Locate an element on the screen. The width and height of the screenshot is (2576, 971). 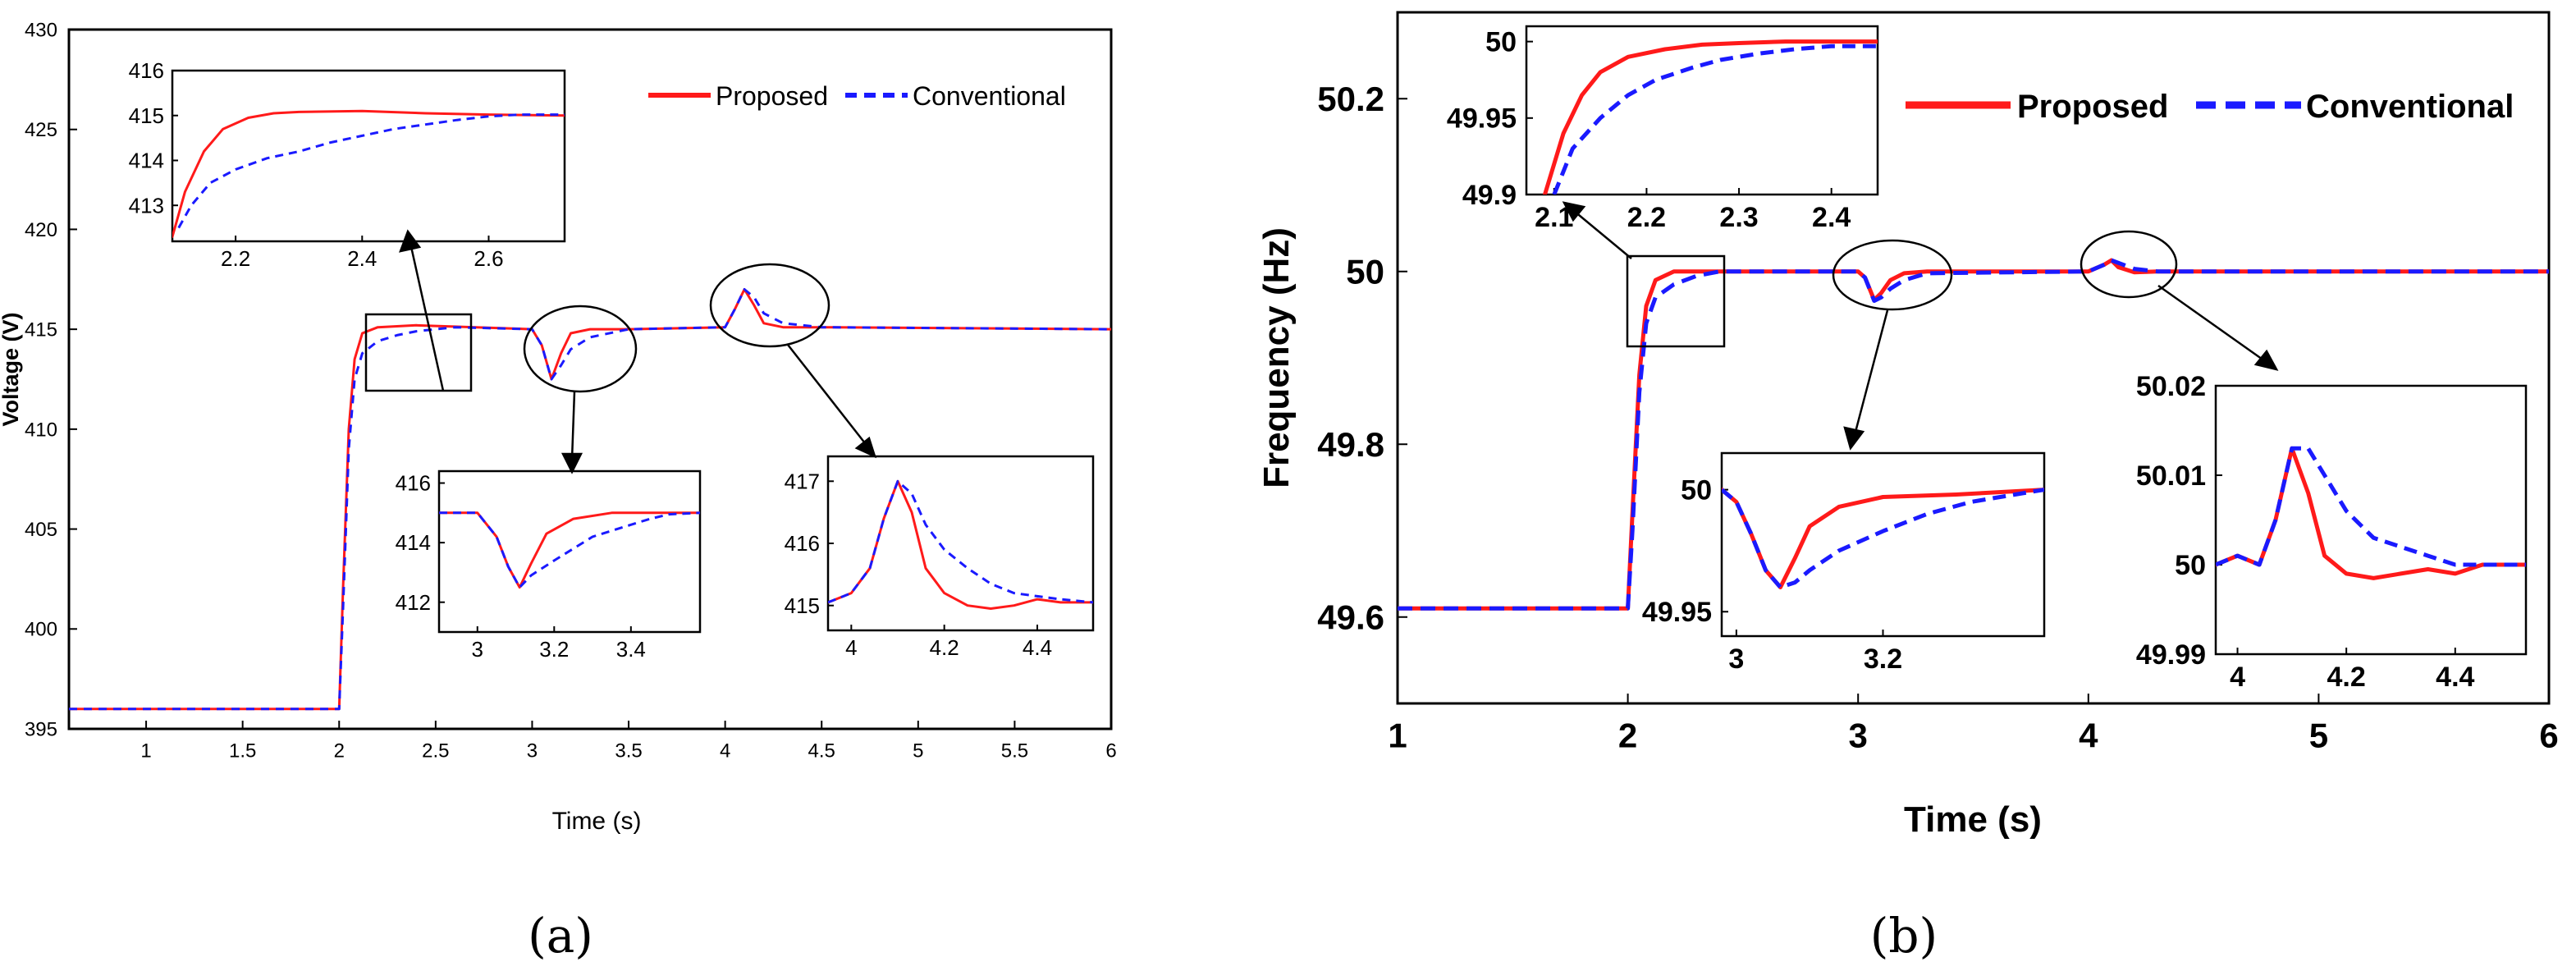
a-inset-2-ytick-label: 416 is located at coordinates (413, 484).